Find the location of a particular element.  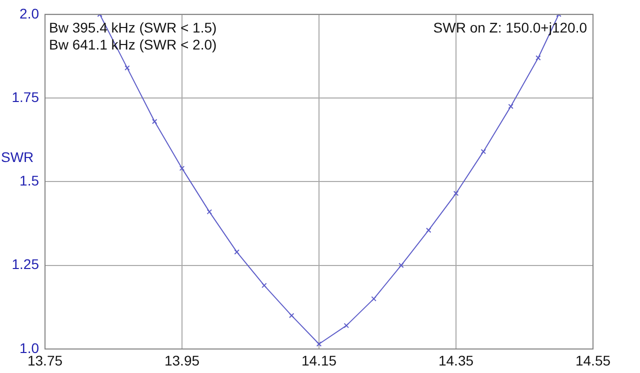

y-tick-label: 1.5 is located at coordinates (30, 180).